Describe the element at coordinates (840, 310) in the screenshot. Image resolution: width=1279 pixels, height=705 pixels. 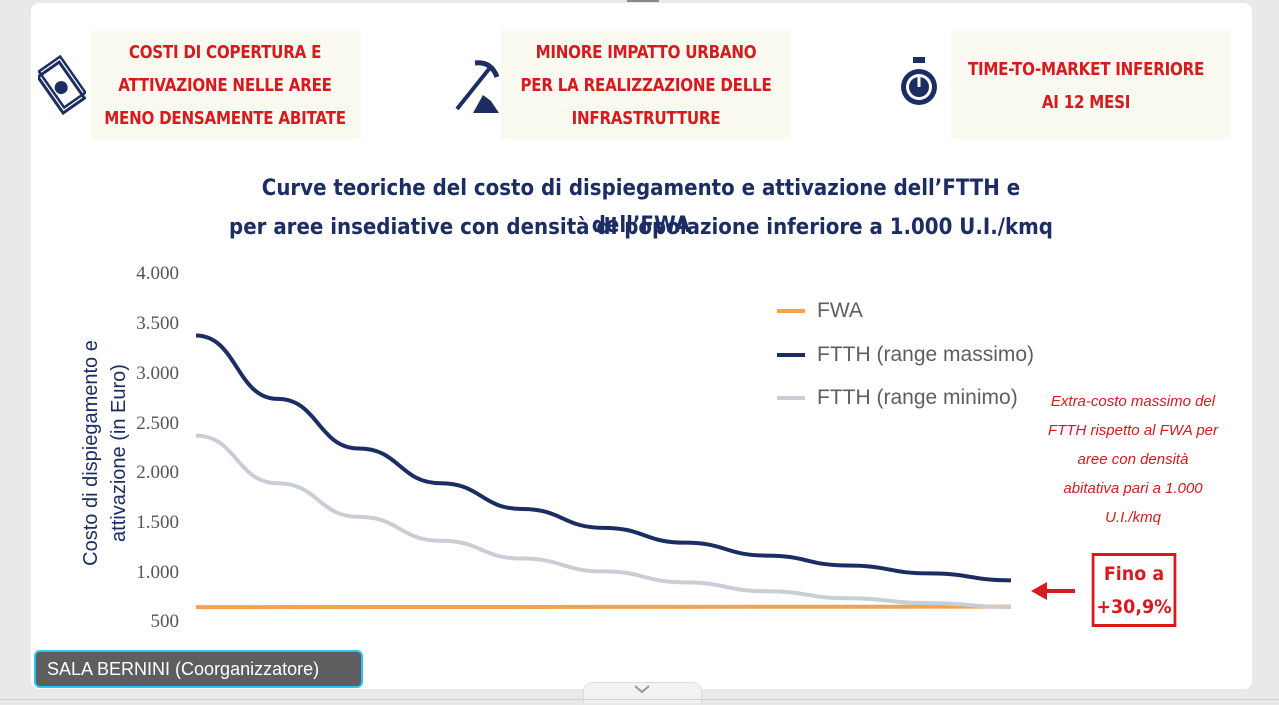
I see `legend-label-fwa: FWA` at that location.